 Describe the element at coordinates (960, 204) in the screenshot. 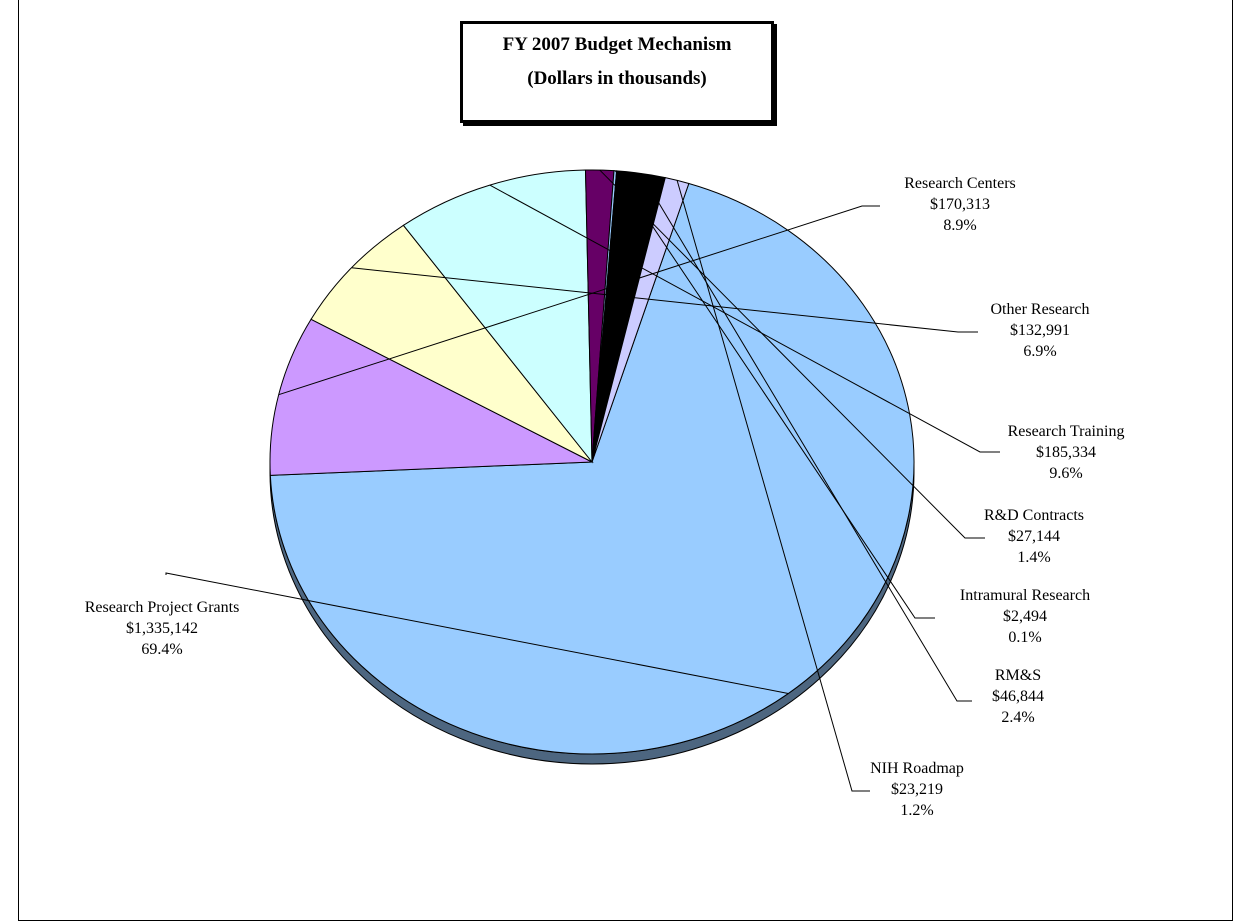

I see `slice-label-amount: $170,313` at that location.